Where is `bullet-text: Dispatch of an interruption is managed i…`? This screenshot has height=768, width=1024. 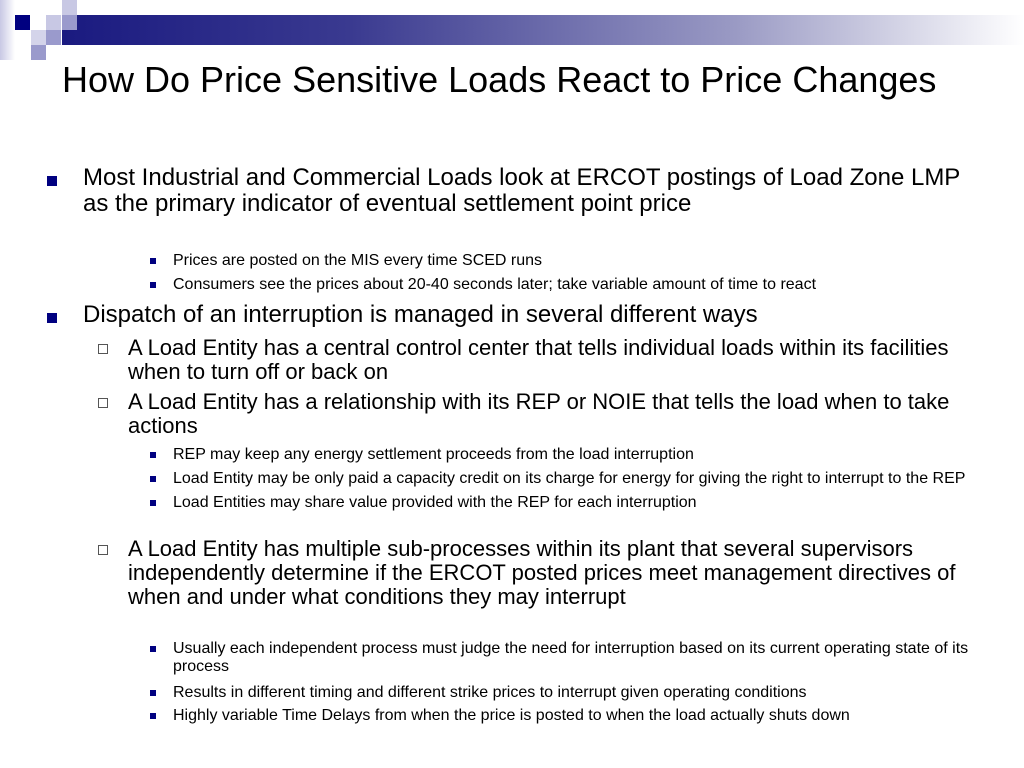 bullet-text: Dispatch of an interruption is managed i… is located at coordinates (420, 314).